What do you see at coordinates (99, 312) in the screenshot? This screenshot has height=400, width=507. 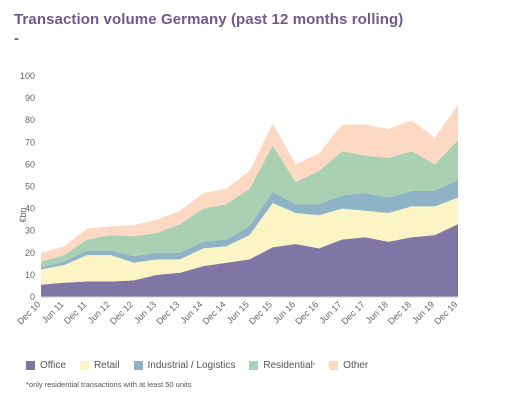 I see `x-tick-label: Jun 12` at bounding box center [99, 312].